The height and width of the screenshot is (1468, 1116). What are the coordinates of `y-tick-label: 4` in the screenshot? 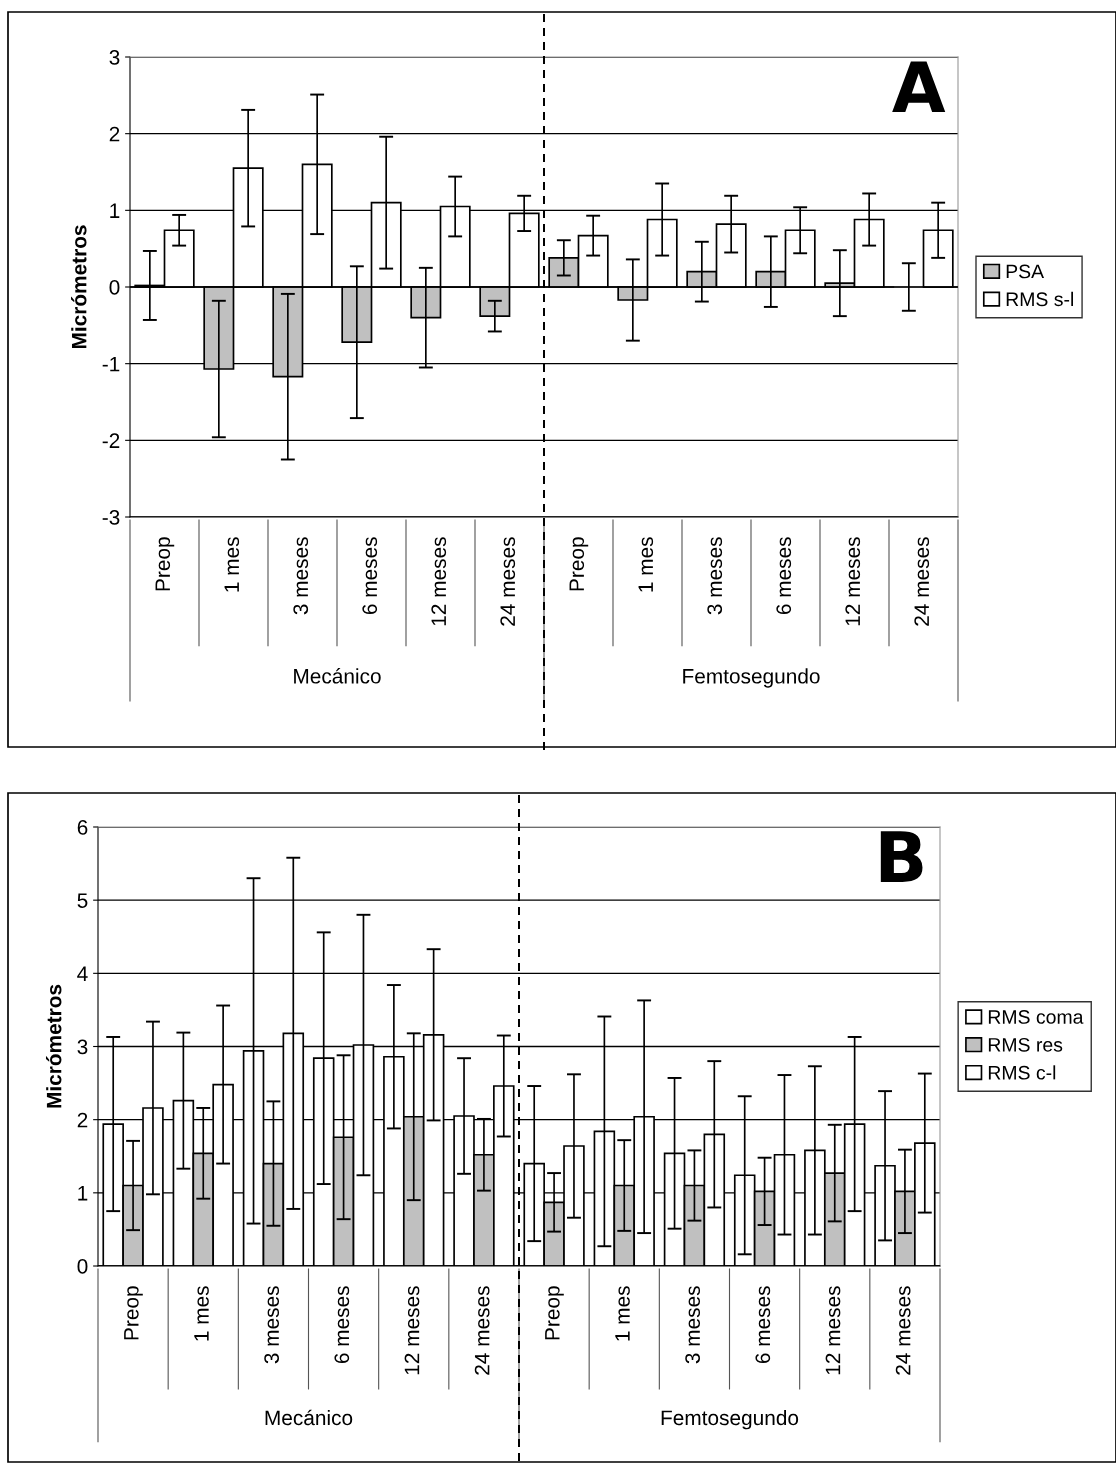 It's located at (82, 973).